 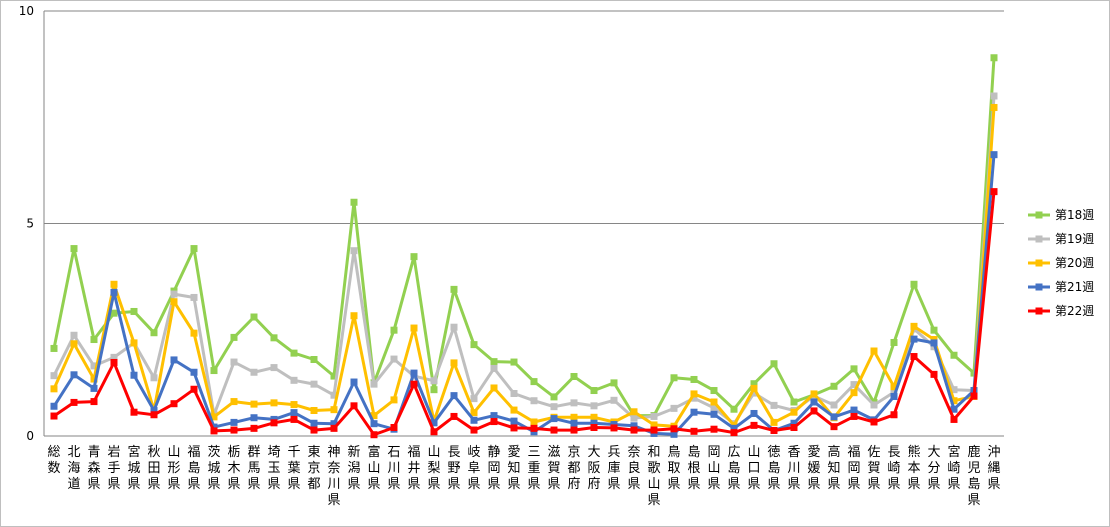 What do you see at coordinates (913, 468) in the screenshot?
I see `x-tick-label: 熊本県` at bounding box center [913, 468].